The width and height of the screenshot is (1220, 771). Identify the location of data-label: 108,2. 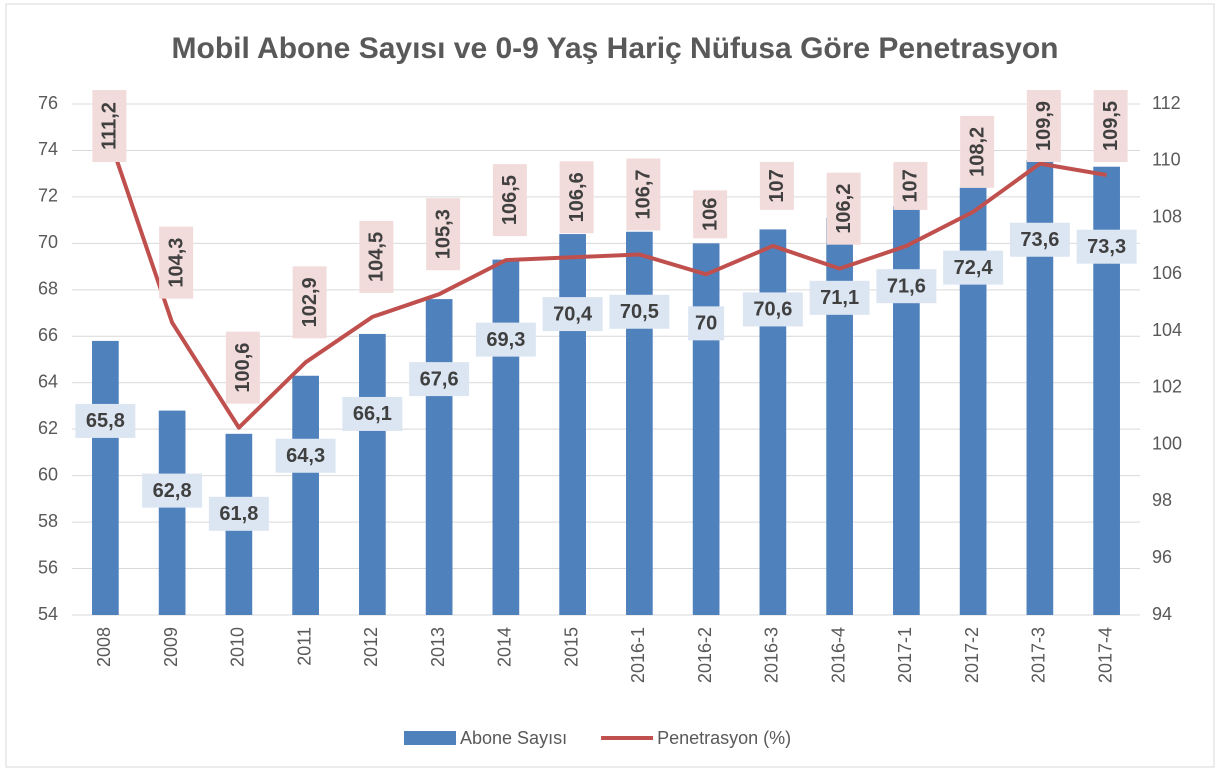
(977, 151).